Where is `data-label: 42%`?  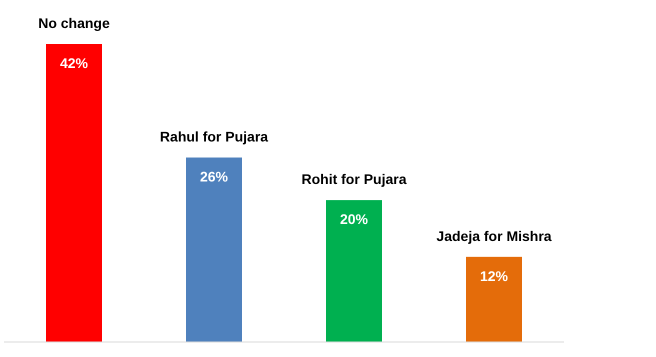 data-label: 42% is located at coordinates (74, 63).